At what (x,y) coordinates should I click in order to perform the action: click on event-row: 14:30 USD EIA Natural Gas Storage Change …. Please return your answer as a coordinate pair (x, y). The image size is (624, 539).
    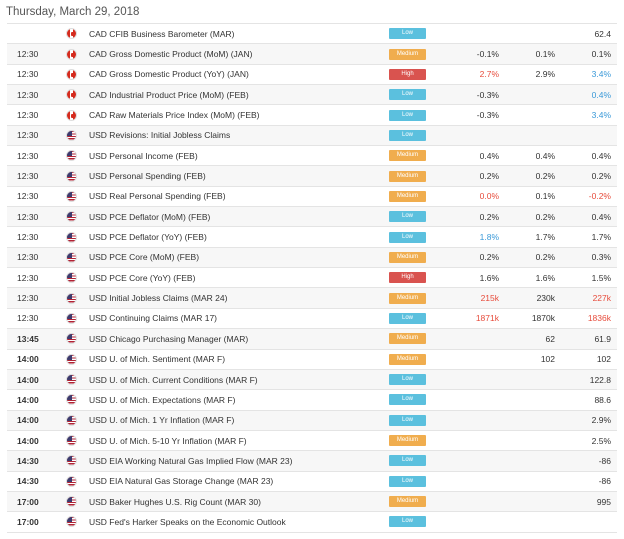
    Looking at the image, I should click on (312, 482).